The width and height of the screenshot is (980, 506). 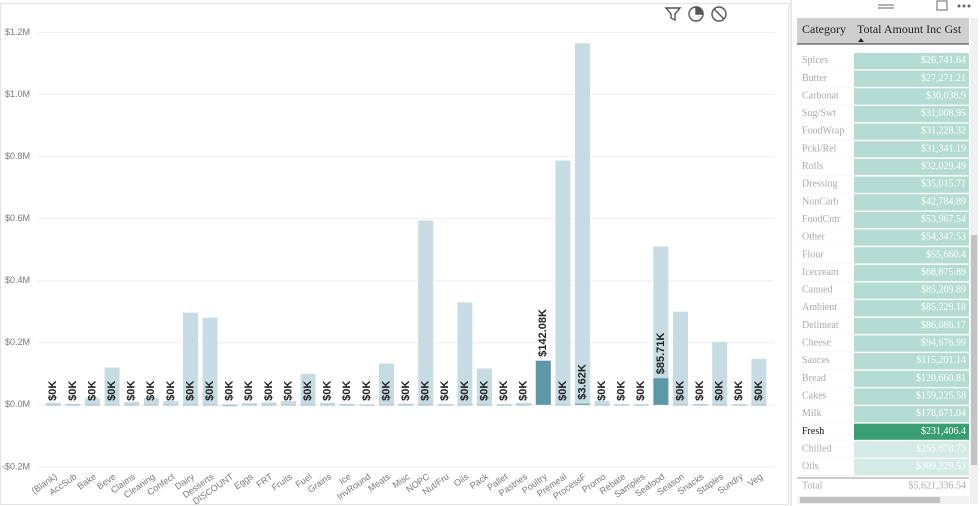 I want to click on category-cell: NonCarb, so click(x=820, y=201).